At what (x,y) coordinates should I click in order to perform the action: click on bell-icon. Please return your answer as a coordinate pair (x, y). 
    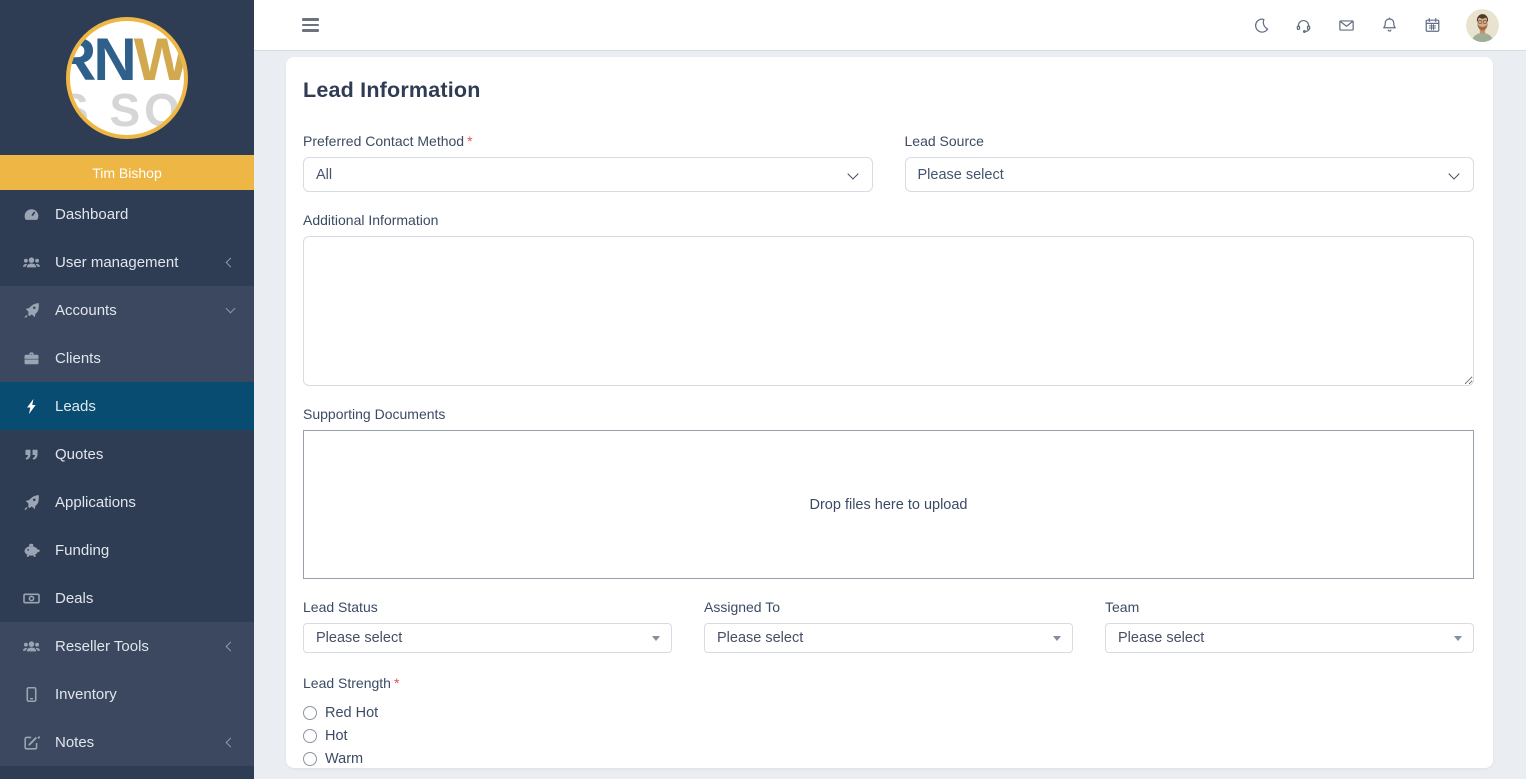
    Looking at the image, I should click on (1389, 25).